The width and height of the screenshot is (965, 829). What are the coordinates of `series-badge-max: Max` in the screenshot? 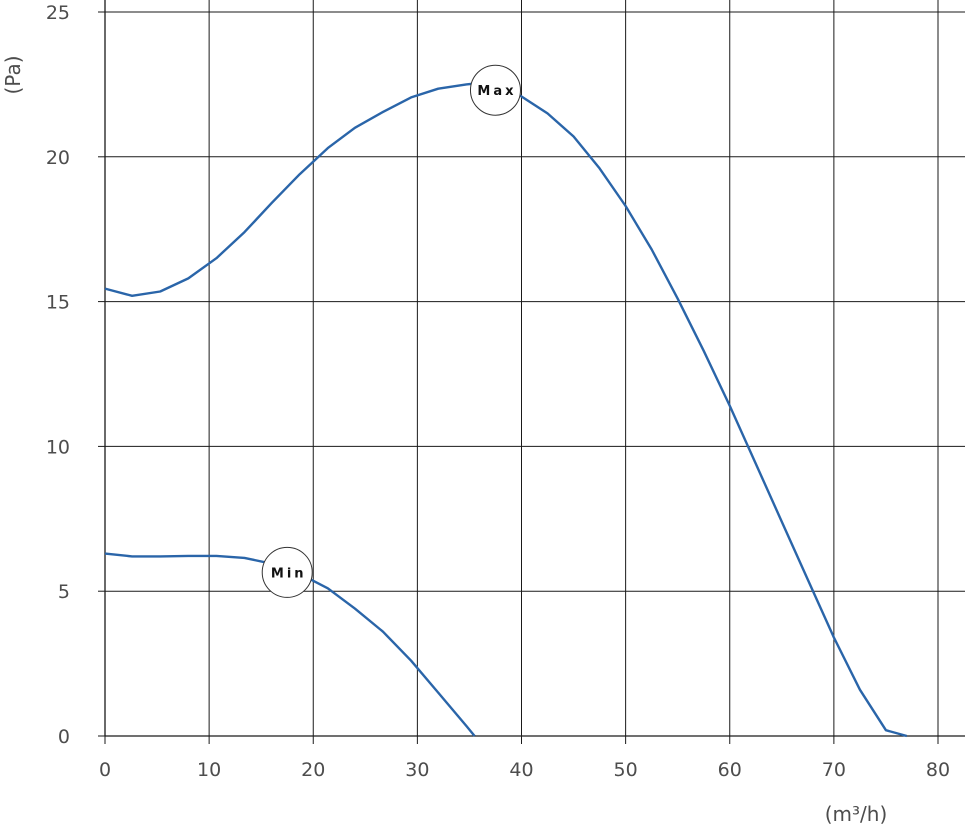 It's located at (495, 90).